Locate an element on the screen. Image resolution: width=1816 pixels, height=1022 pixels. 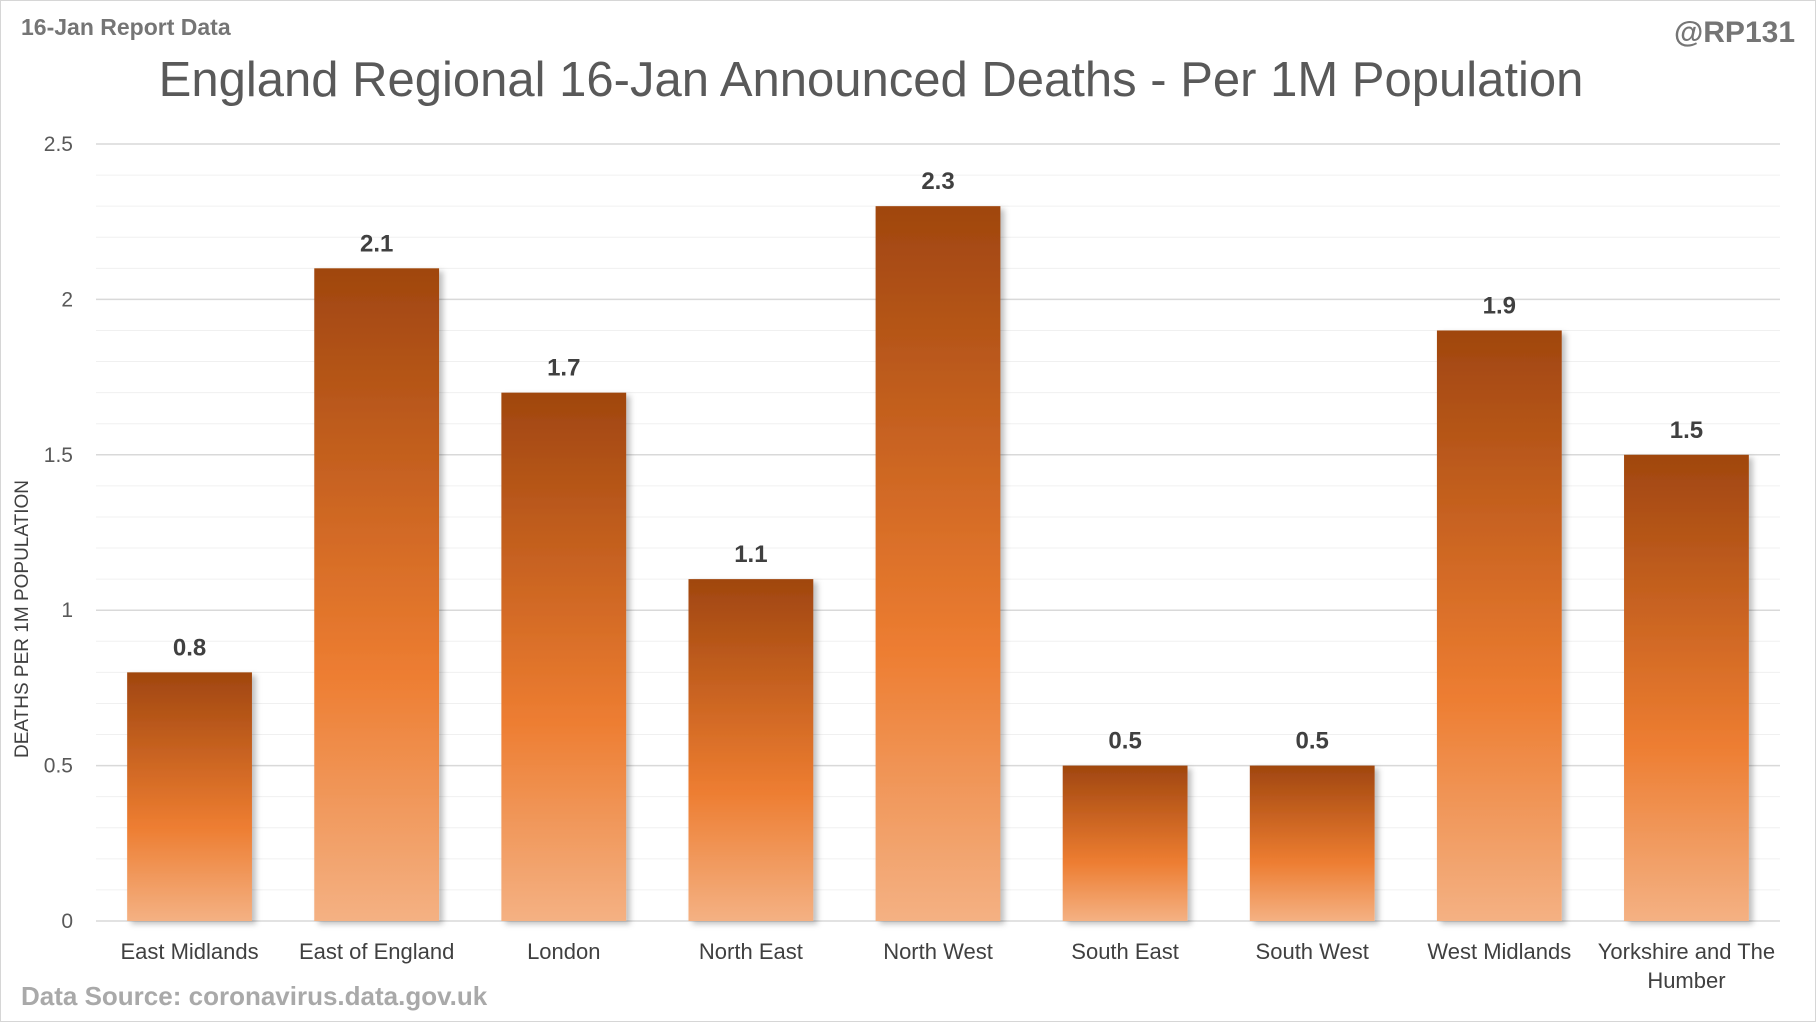
x-category-label: West Midlands is located at coordinates (1499, 951).